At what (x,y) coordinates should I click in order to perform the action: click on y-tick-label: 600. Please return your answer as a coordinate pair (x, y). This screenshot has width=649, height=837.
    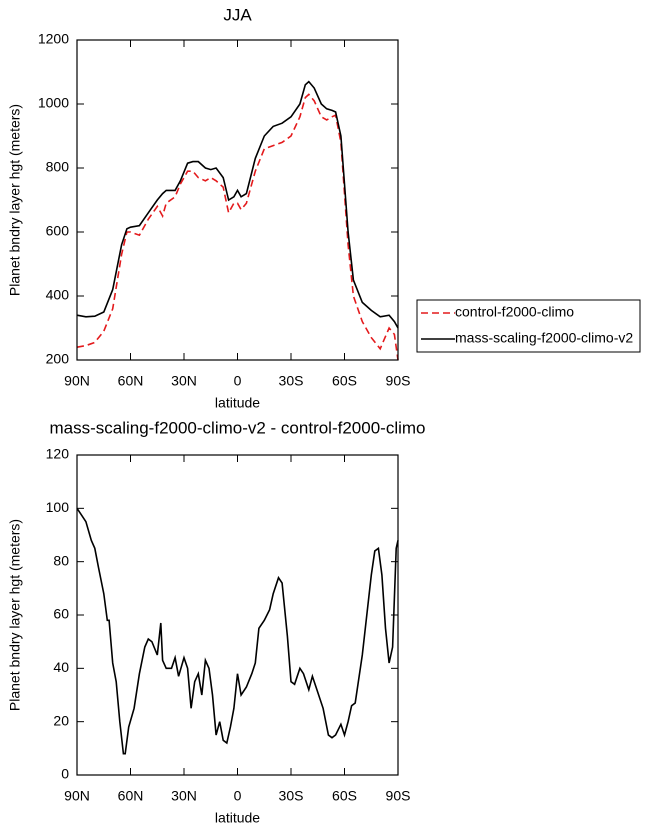
    Looking at the image, I should click on (58, 231).